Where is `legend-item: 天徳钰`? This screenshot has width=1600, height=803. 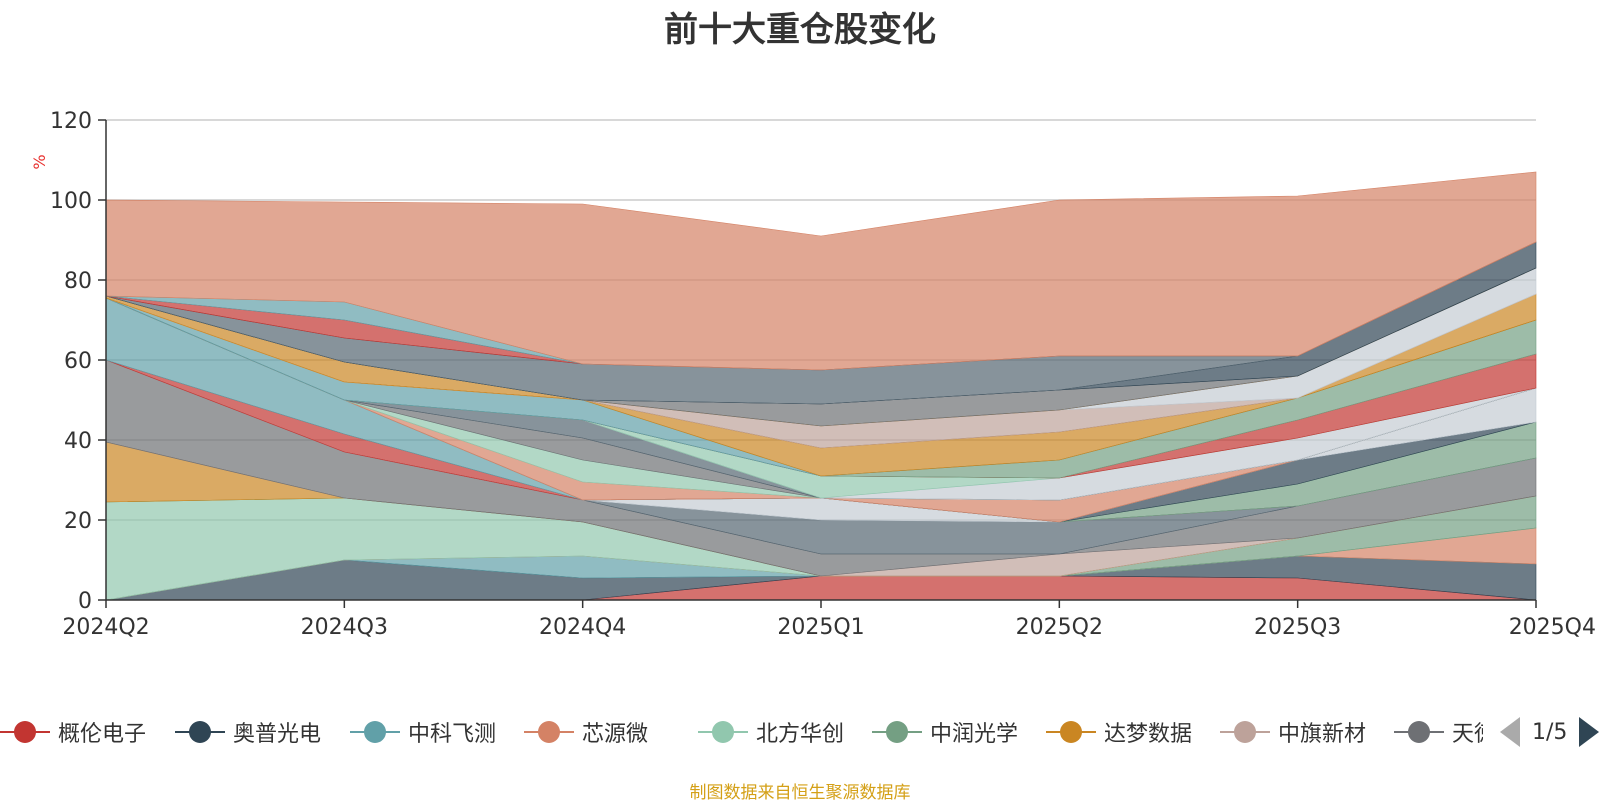
legend-item: 天徳钰 is located at coordinates (1438, 732).